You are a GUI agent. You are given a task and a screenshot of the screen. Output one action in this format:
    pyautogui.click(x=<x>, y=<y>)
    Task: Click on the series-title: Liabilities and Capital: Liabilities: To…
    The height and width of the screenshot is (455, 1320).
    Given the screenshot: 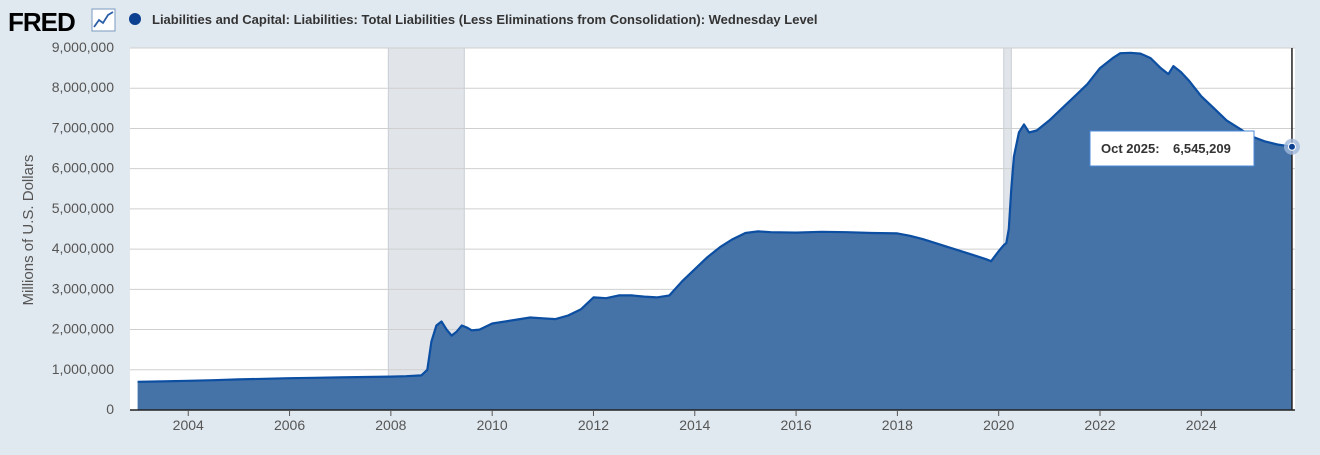 What is the action you would take?
    pyautogui.click(x=485, y=19)
    